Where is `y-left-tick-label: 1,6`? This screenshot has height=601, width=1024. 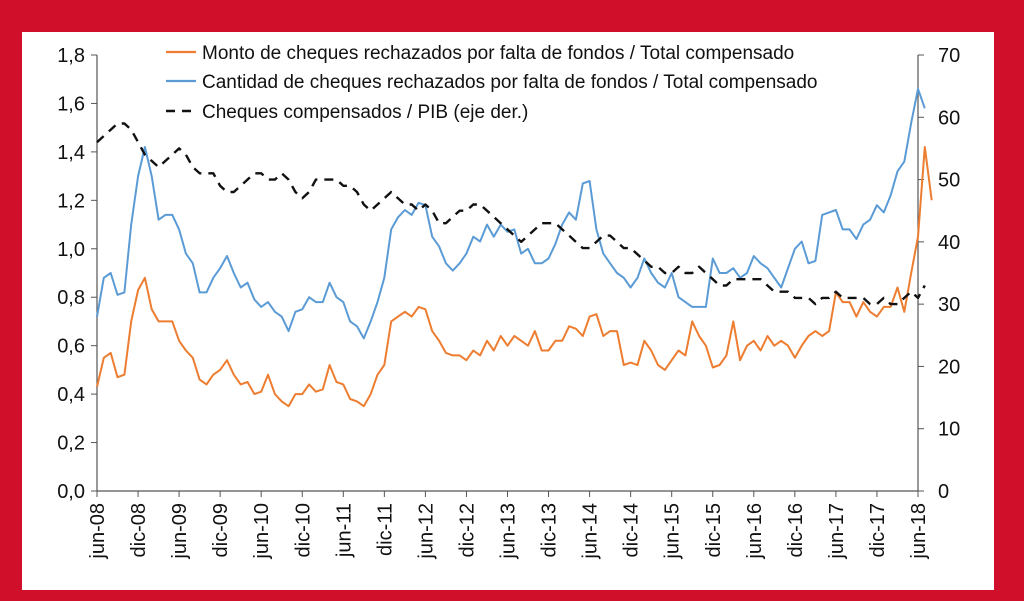
y-left-tick-label: 1,6 is located at coordinates (71, 104).